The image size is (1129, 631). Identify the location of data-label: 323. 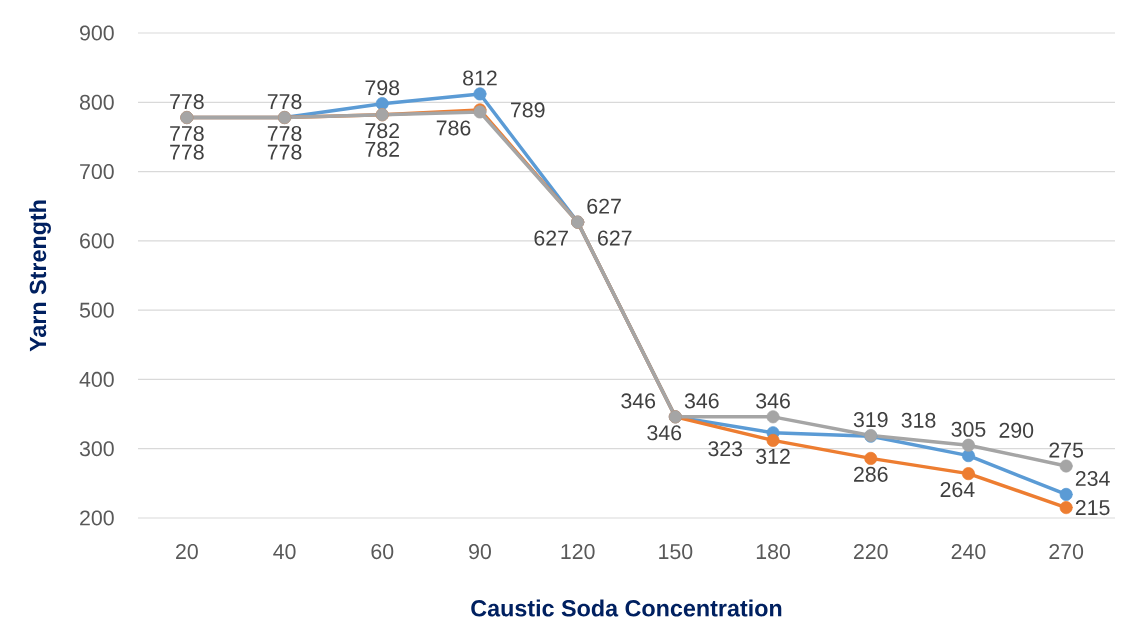
(725, 449).